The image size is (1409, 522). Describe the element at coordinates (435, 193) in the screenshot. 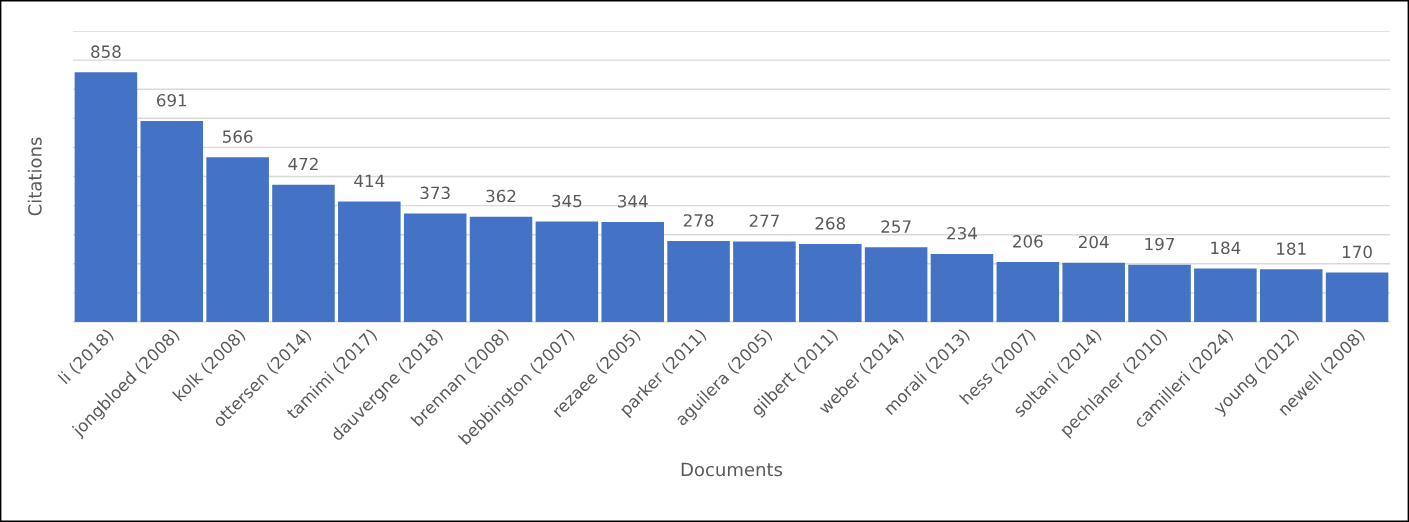

I see `data-label: 373` at that location.